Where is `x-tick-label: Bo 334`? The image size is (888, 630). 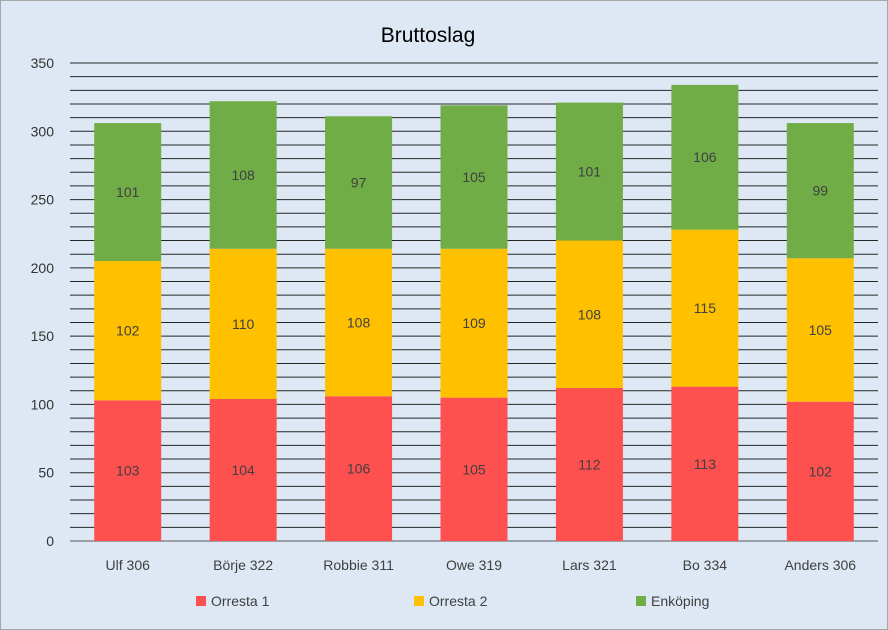
x-tick-label: Bo 334 is located at coordinates (705, 565).